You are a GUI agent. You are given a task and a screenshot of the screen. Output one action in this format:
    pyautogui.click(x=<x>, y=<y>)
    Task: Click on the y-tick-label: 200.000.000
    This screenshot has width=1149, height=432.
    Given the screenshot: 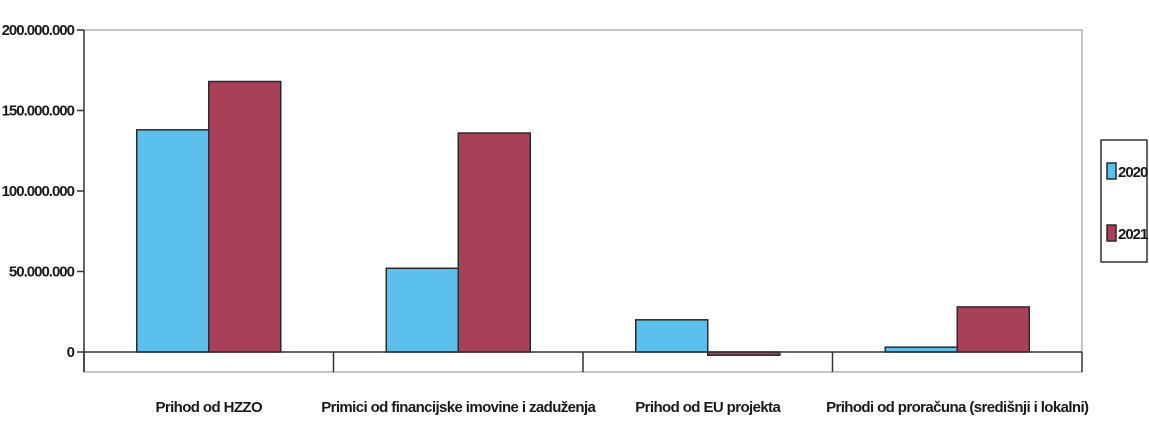 What is the action you would take?
    pyautogui.click(x=38, y=30)
    